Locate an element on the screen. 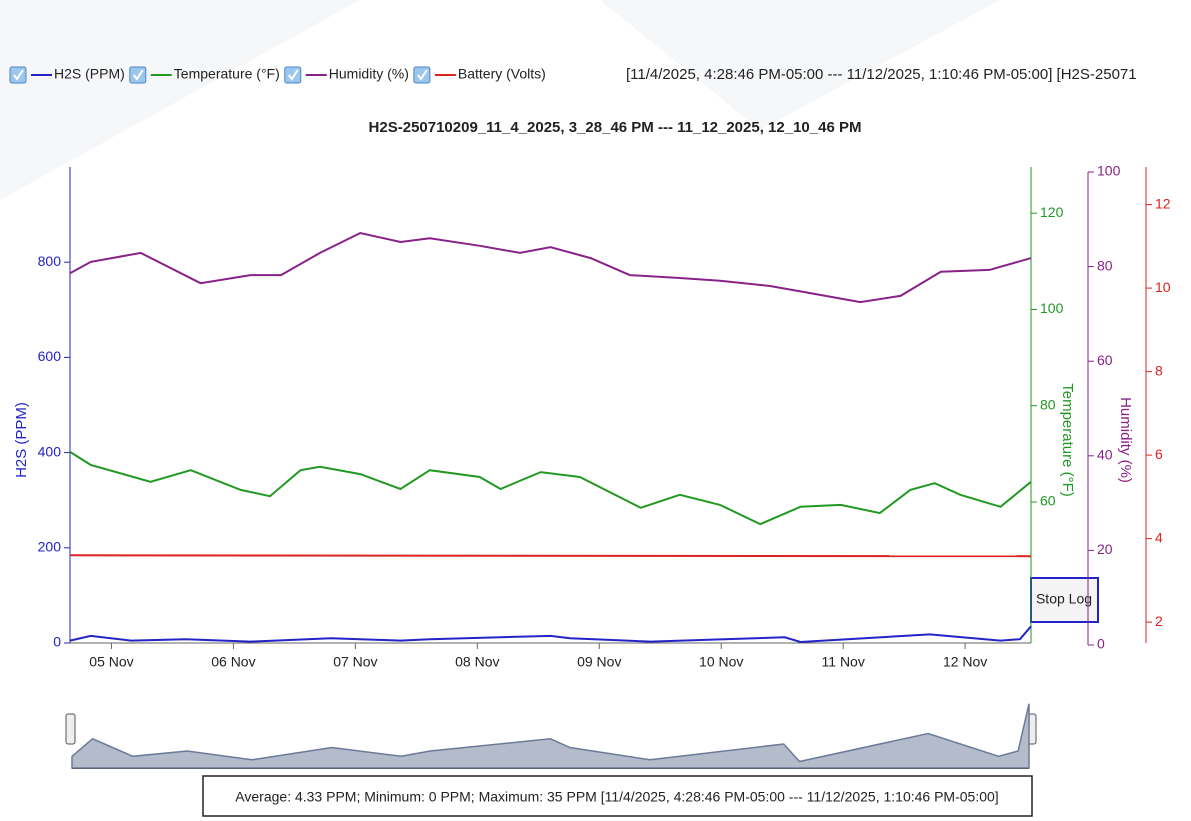  button-frame is located at coordinates (1064, 600).